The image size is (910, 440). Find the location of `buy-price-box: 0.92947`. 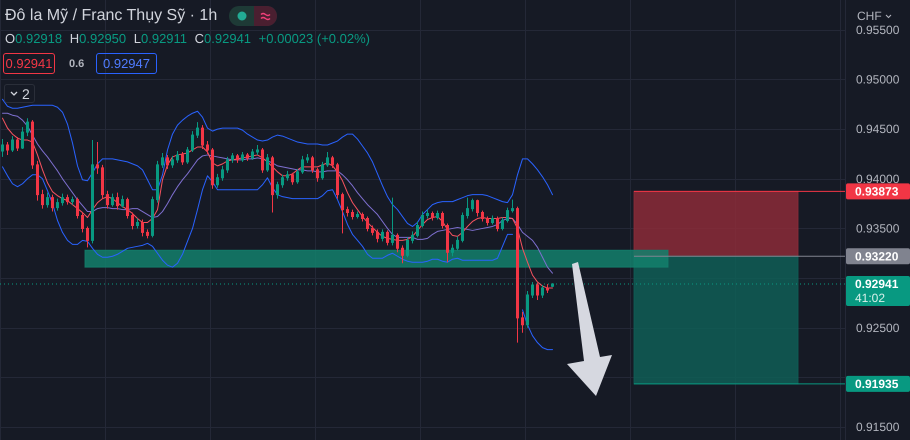

buy-price-box: 0.92947 is located at coordinates (126, 63).